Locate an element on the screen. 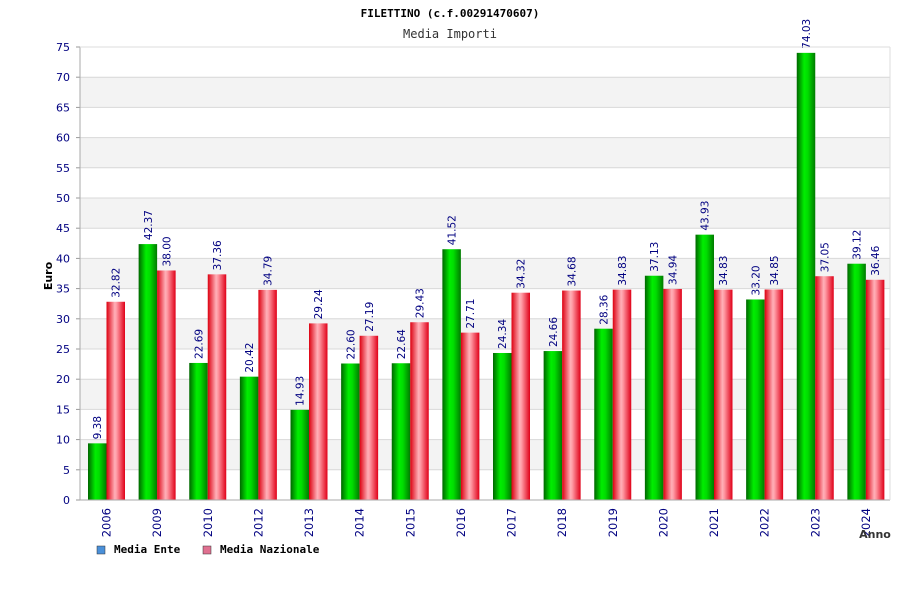 This screenshot has height=605, width=900. bar-nazionale-2023 is located at coordinates (824, 388).